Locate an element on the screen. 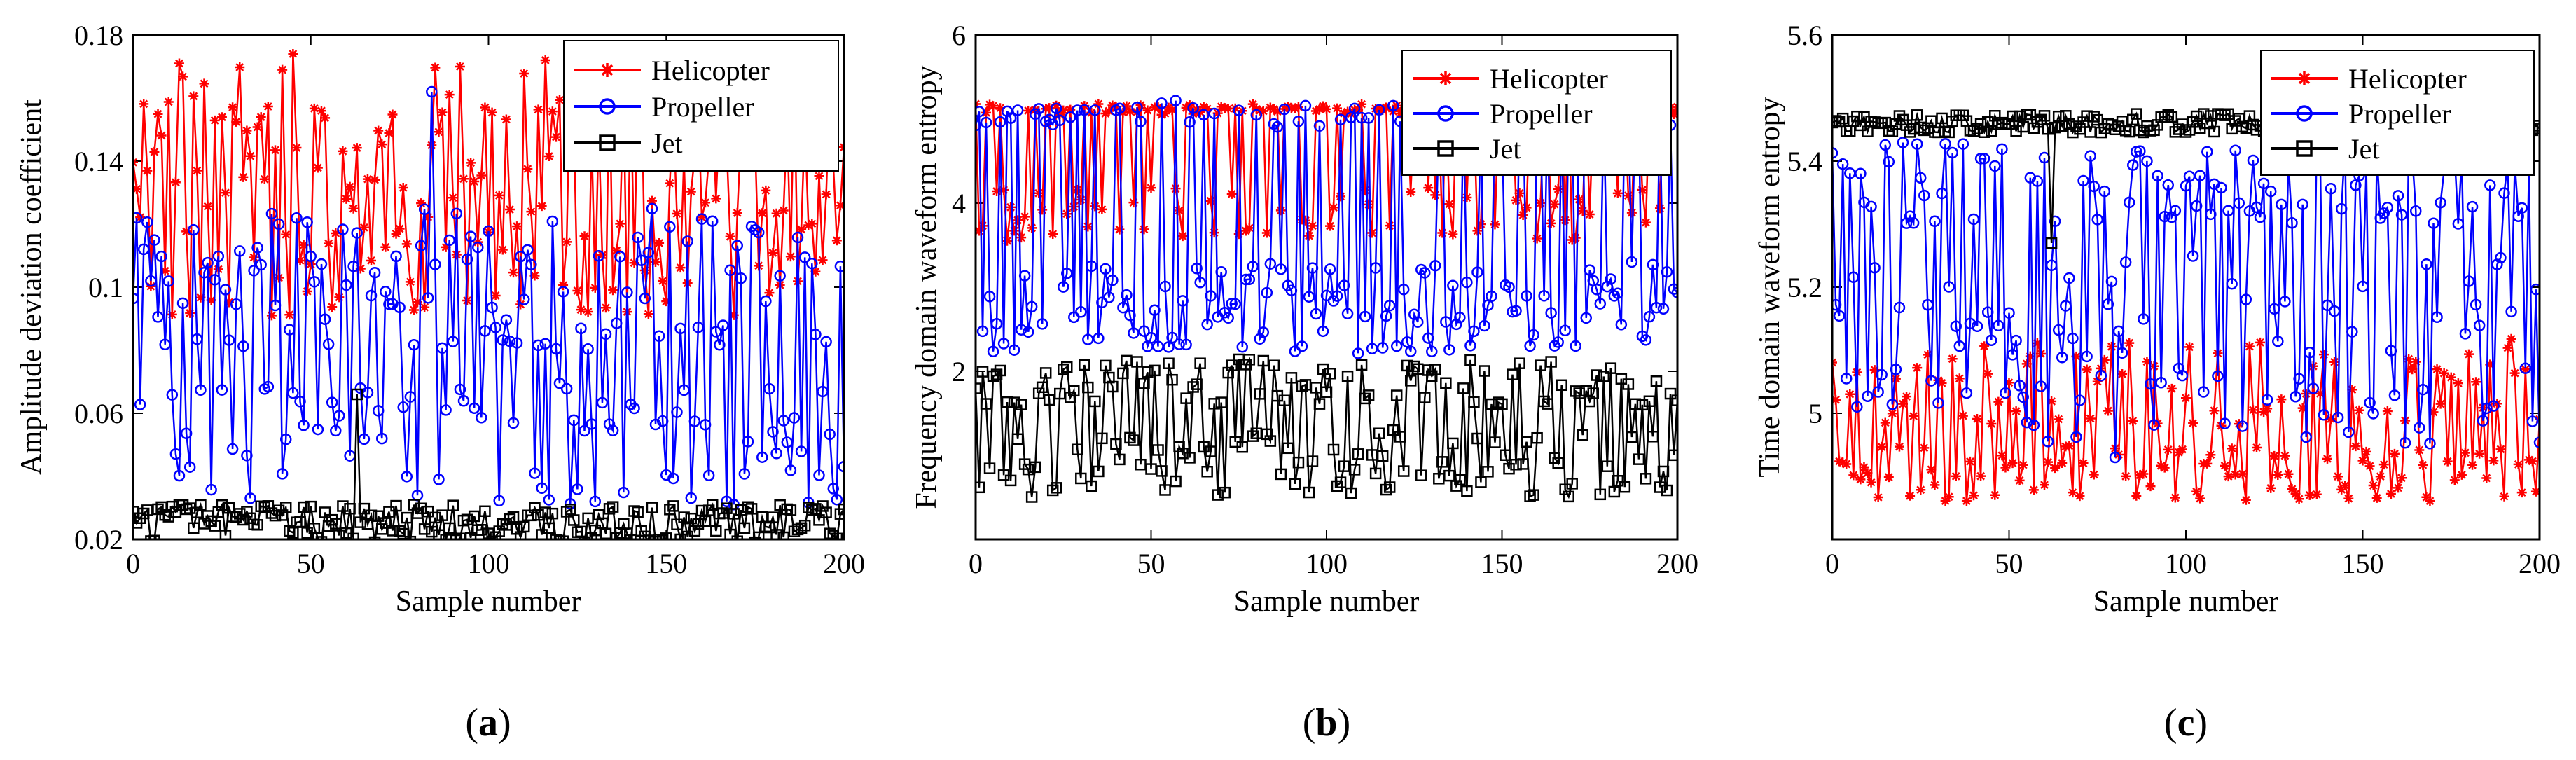 This screenshot has height=760, width=2576. legend-entry-propeller: Propeller is located at coordinates (2361, 114).